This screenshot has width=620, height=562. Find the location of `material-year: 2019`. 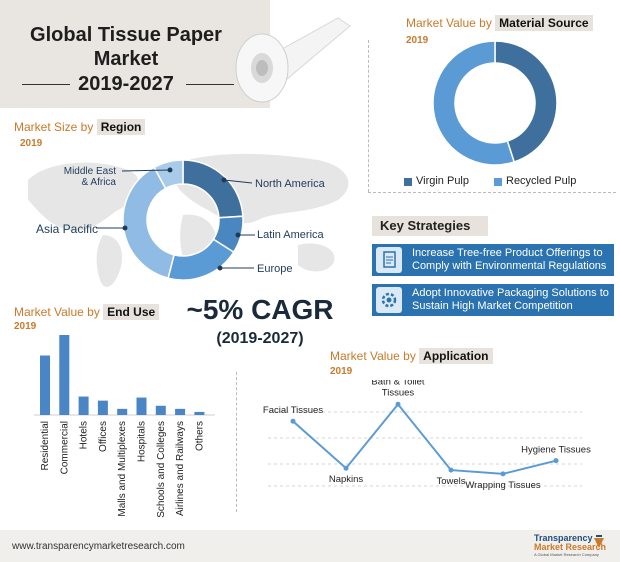

material-year: 2019 is located at coordinates (417, 40).